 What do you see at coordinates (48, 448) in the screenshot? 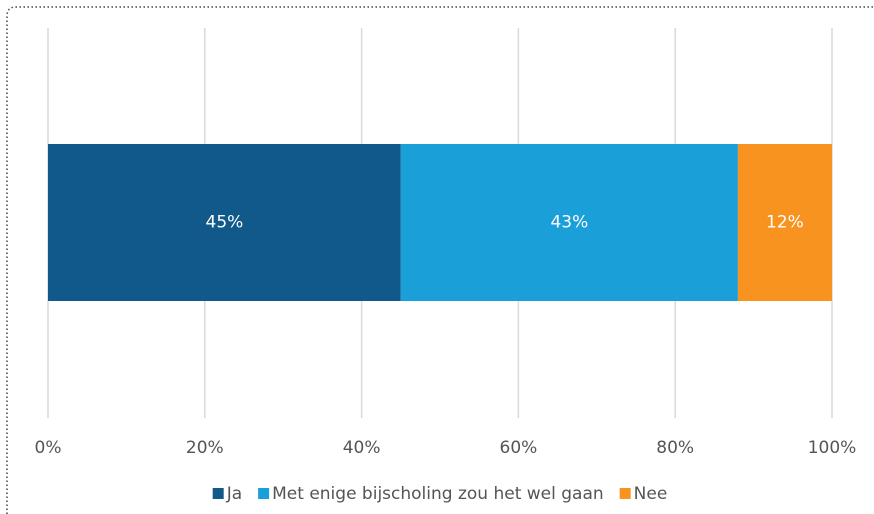
I see `x-tick-label: 0%` at bounding box center [48, 448].